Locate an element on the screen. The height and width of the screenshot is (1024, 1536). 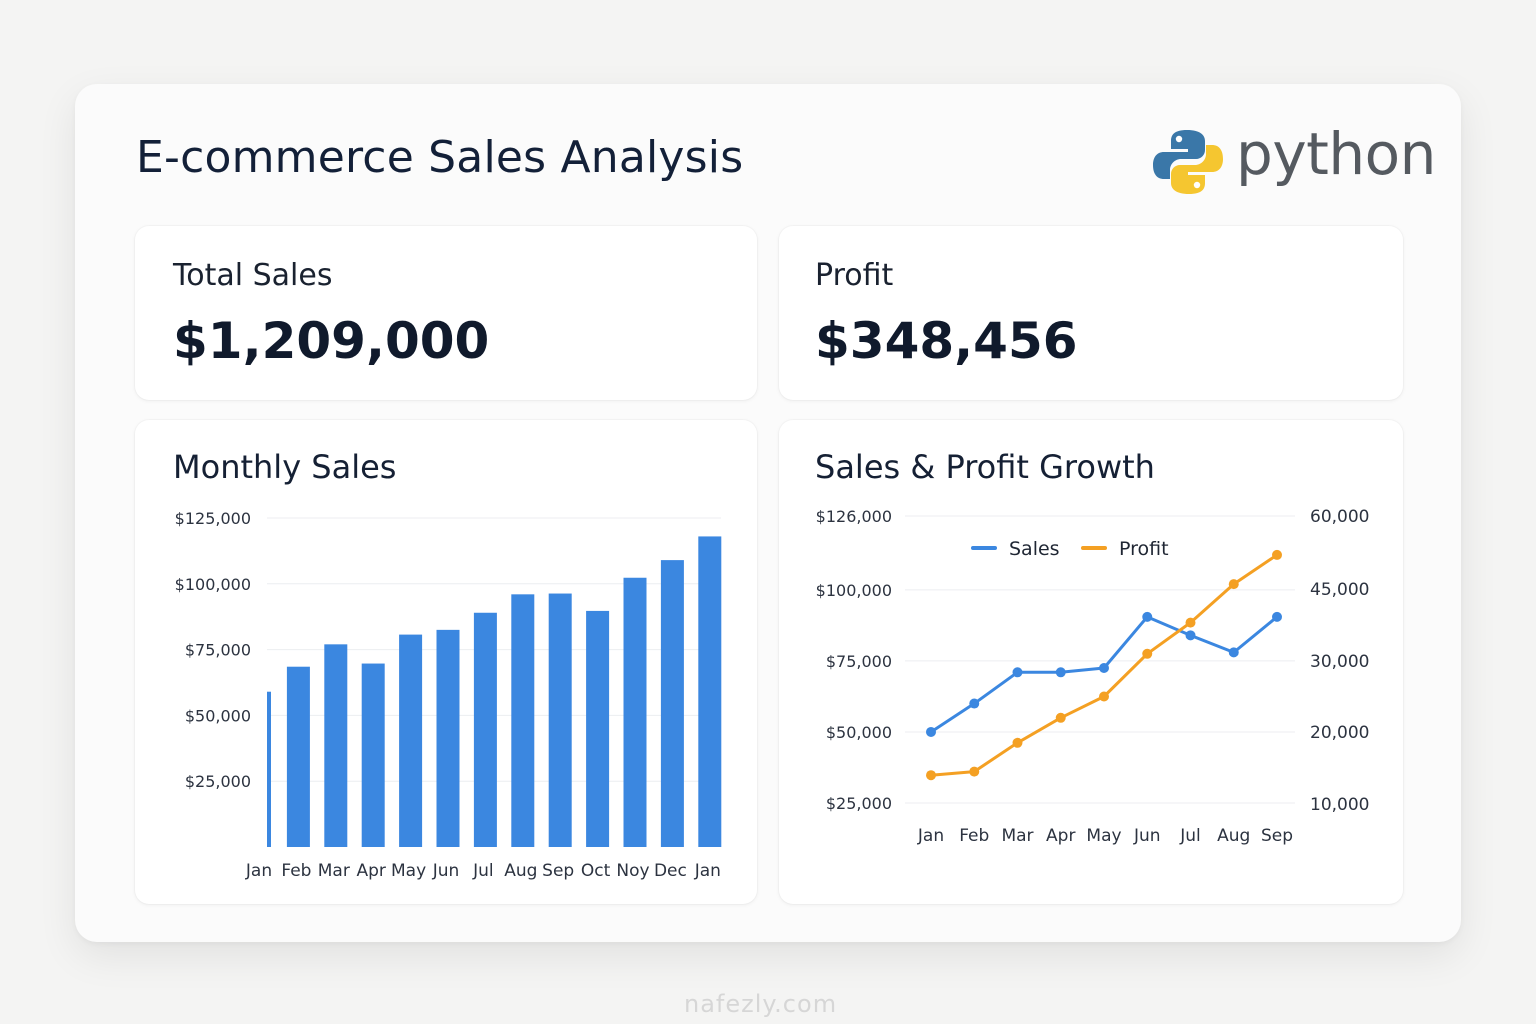
bar-xtick-label: May is located at coordinates (408, 871).